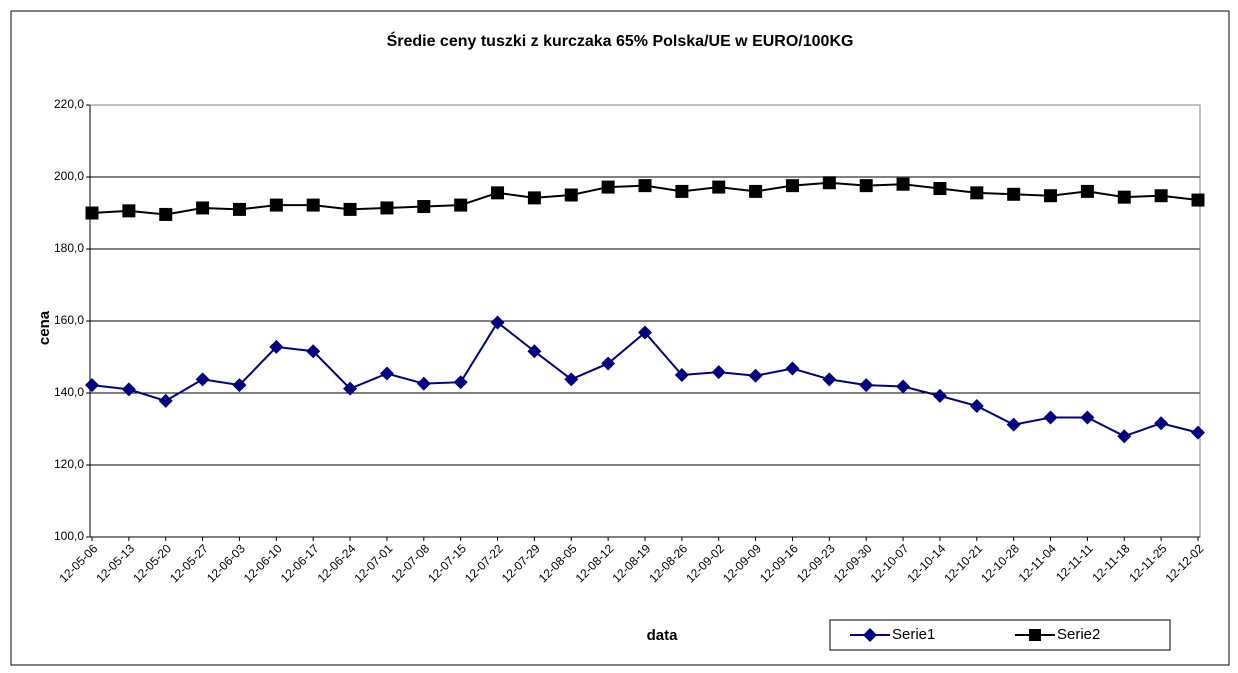 This screenshot has width=1238, height=673. I want to click on y-tick-label: 140,0, so click(69, 392).